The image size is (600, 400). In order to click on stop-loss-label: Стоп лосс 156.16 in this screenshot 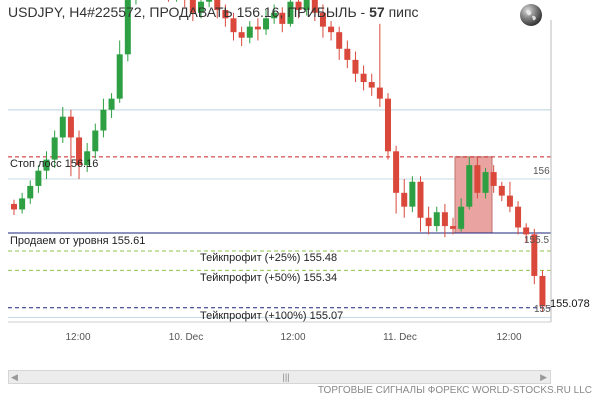, I will do `click(54, 164)`.